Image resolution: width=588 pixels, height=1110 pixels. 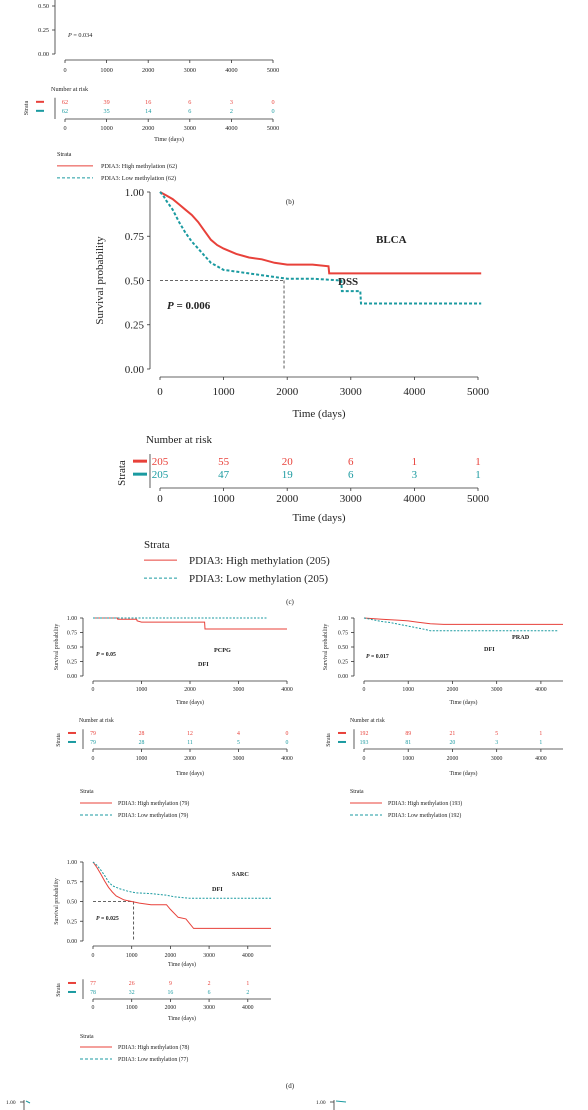 What do you see at coordinates (142, 734) in the screenshot?
I see `risk-count-high: 28` at bounding box center [142, 734].